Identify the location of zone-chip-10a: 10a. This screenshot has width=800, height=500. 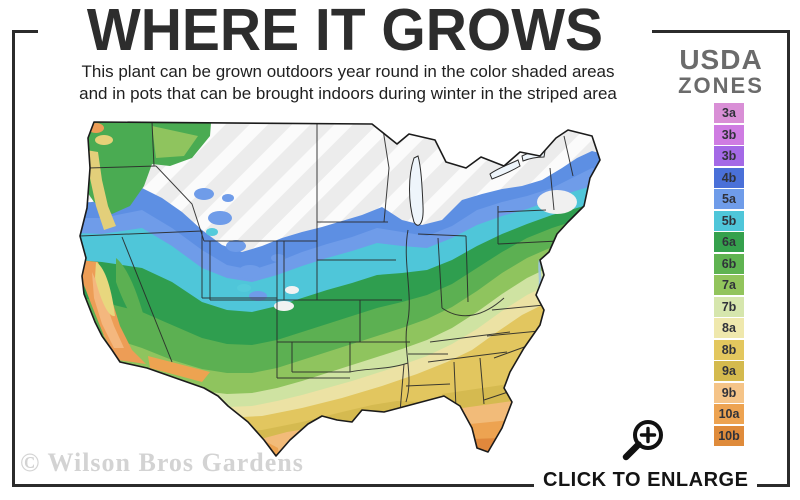
(729, 414).